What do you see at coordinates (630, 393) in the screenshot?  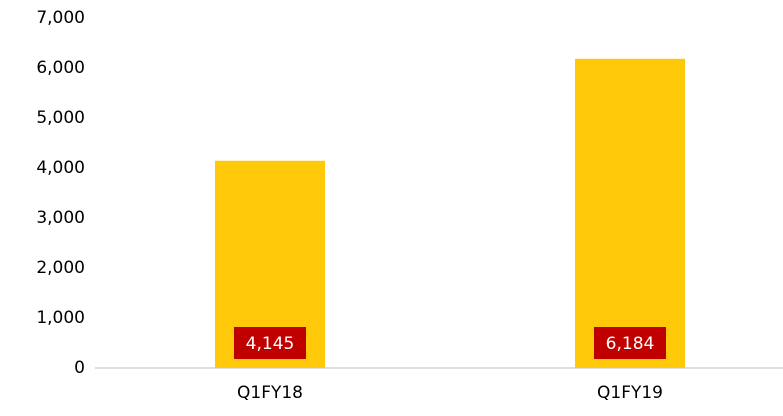 I see `x-tick-label: Q1FY19` at bounding box center [630, 393].